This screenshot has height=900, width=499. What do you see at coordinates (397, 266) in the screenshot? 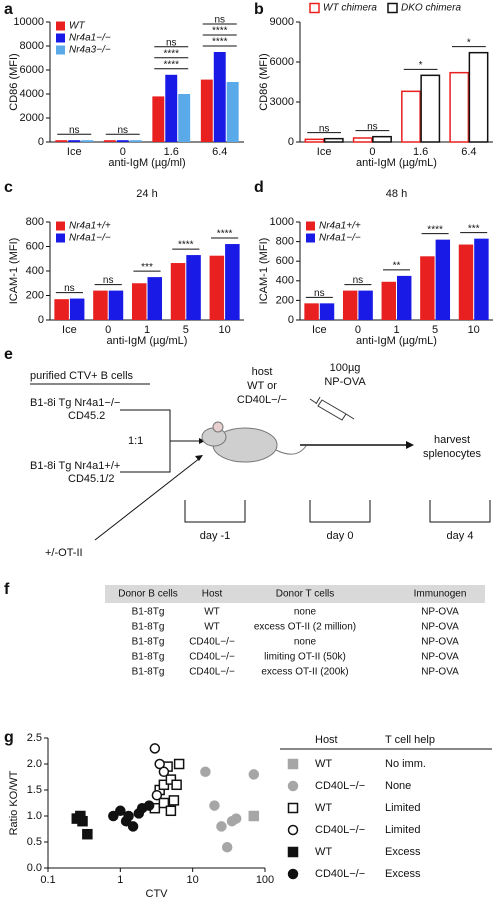
I see `significance-label: **` at bounding box center [397, 266].